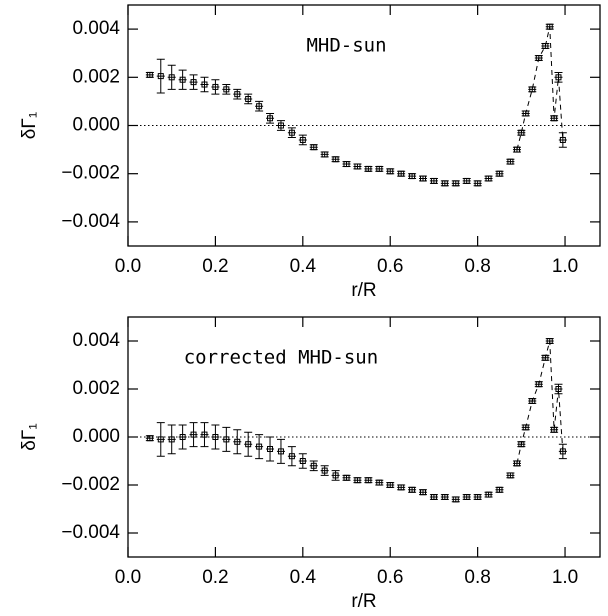  Describe the element at coordinates (96, 125) in the screenshot. I see `y-tick-label: 0.000` at that location.